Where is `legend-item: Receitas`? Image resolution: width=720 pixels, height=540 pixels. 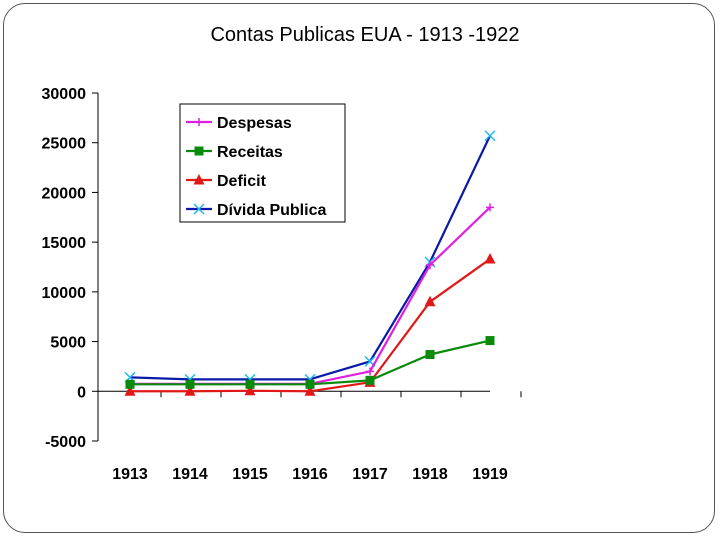
legend-item: Receitas is located at coordinates (234, 152).